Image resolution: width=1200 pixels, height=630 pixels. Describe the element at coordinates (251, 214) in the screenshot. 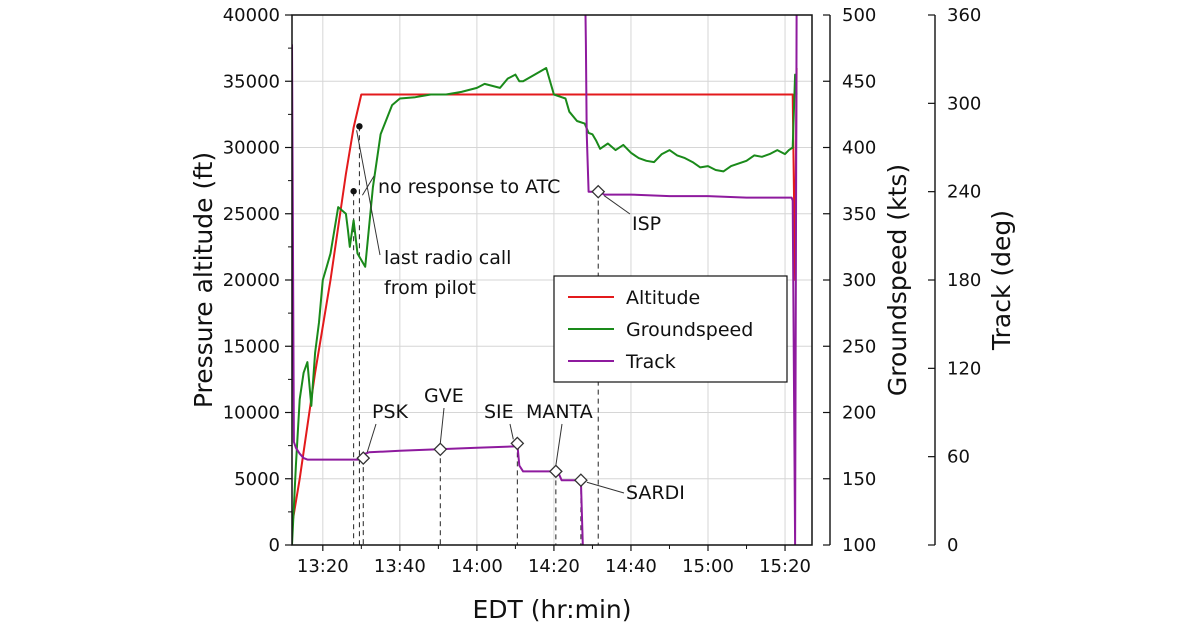

I see `altitude-tick-label: 25000` at that location.